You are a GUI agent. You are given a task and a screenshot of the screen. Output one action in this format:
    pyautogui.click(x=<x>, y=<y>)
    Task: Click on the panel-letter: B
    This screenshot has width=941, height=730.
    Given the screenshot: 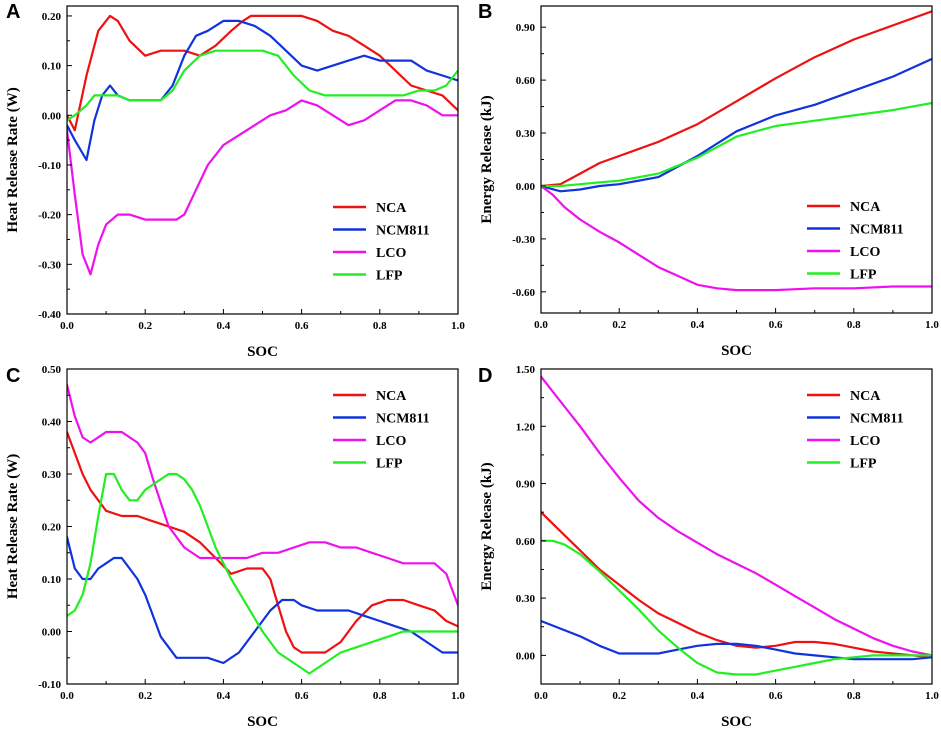 What is the action you would take?
    pyautogui.click(x=485, y=12)
    